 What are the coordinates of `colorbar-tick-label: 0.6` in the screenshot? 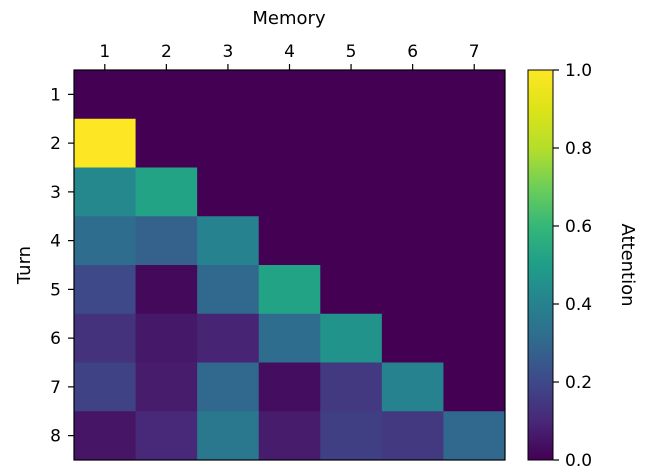 It's located at (578, 227).